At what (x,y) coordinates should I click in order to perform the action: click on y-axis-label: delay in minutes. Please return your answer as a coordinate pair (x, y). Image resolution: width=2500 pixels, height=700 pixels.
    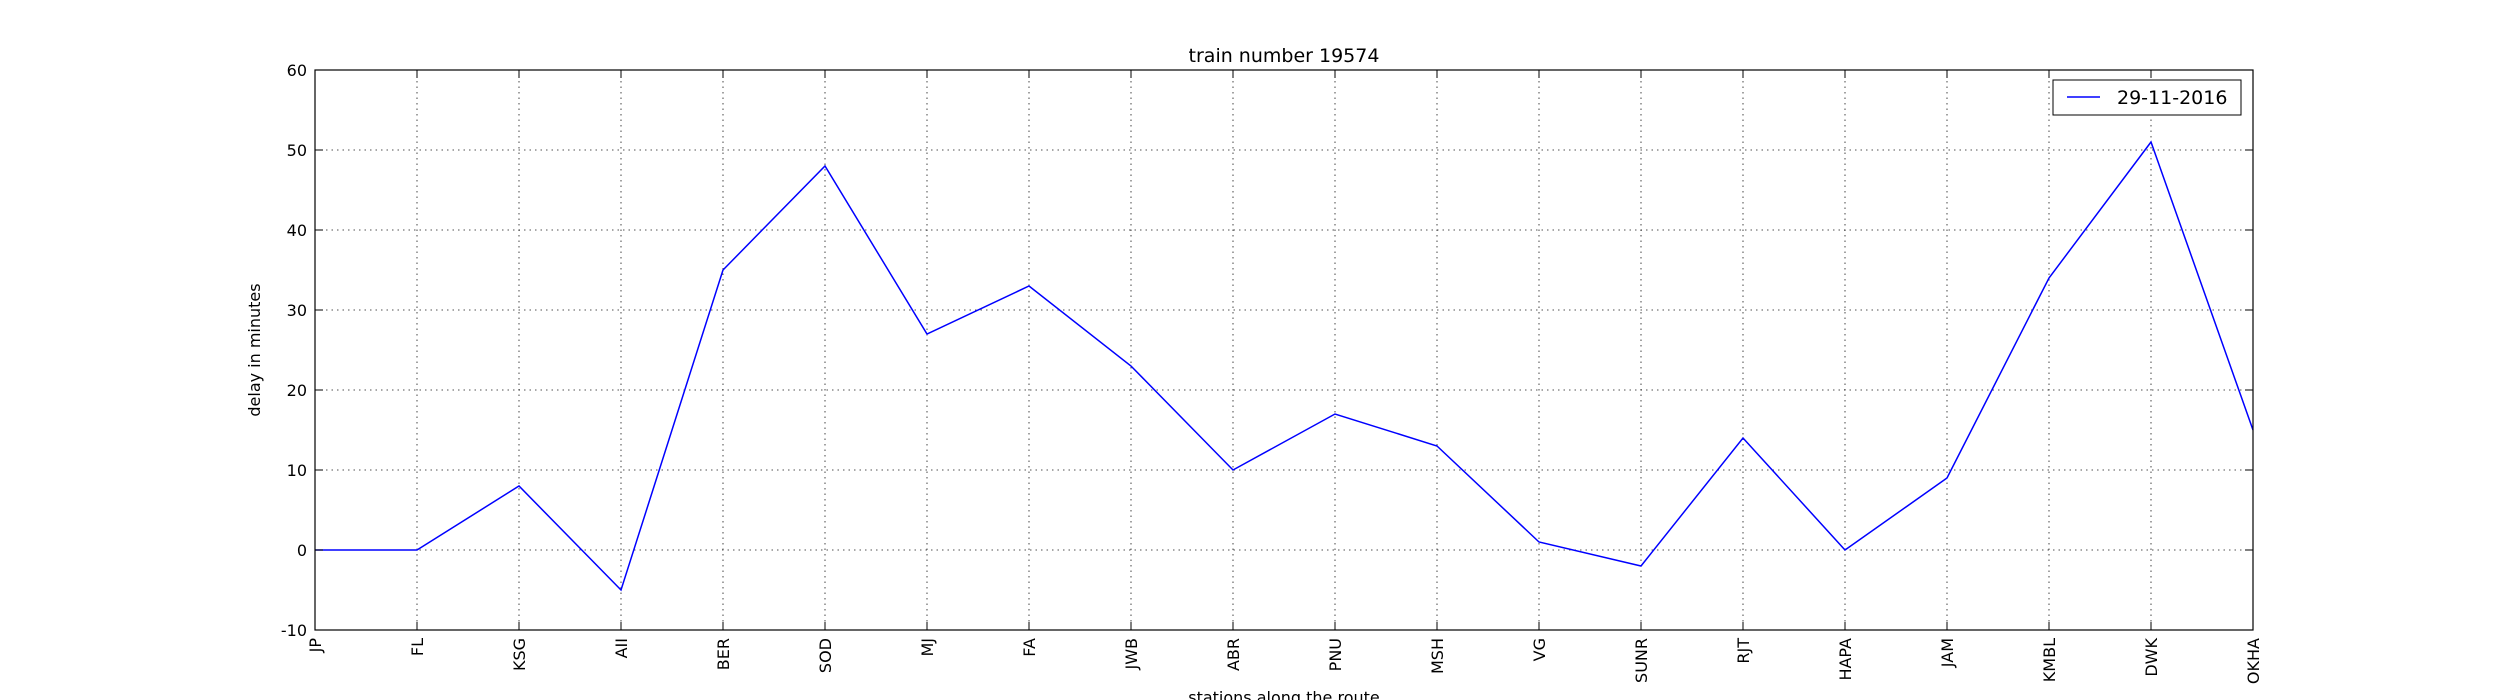
    Looking at the image, I should click on (254, 349).